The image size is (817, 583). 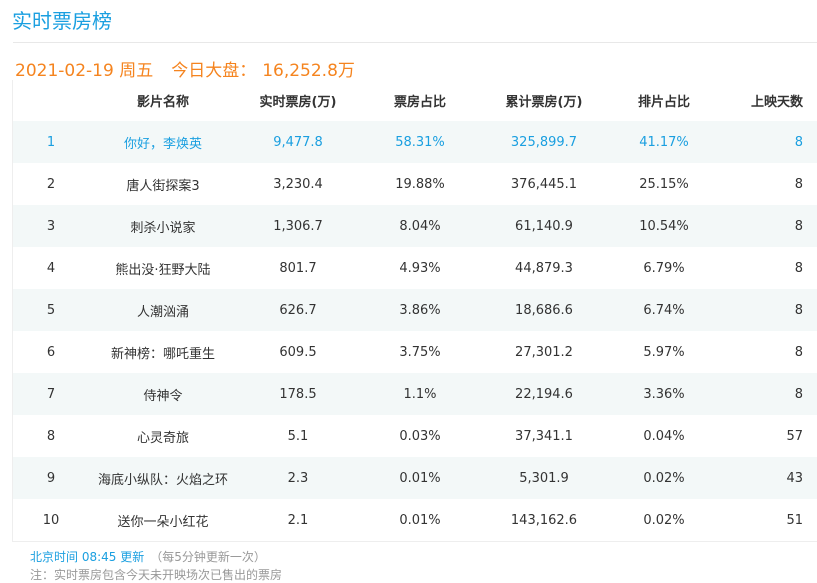 What do you see at coordinates (156, 575) in the screenshot?
I see `footnote: 注：实时票房包含今天未开映场次已售出的票房` at bounding box center [156, 575].